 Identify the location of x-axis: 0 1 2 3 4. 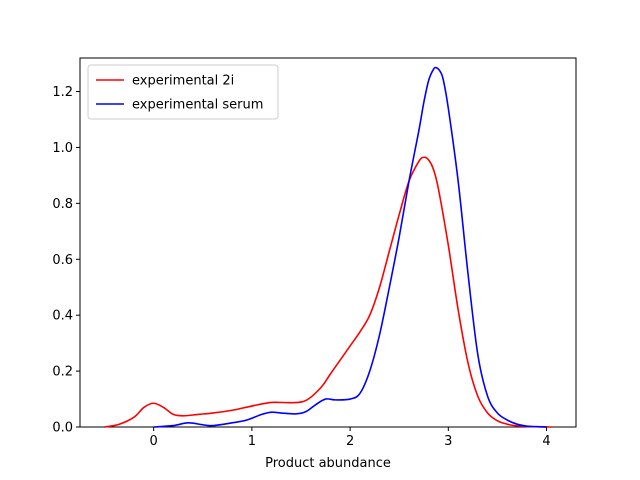
(350, 438).